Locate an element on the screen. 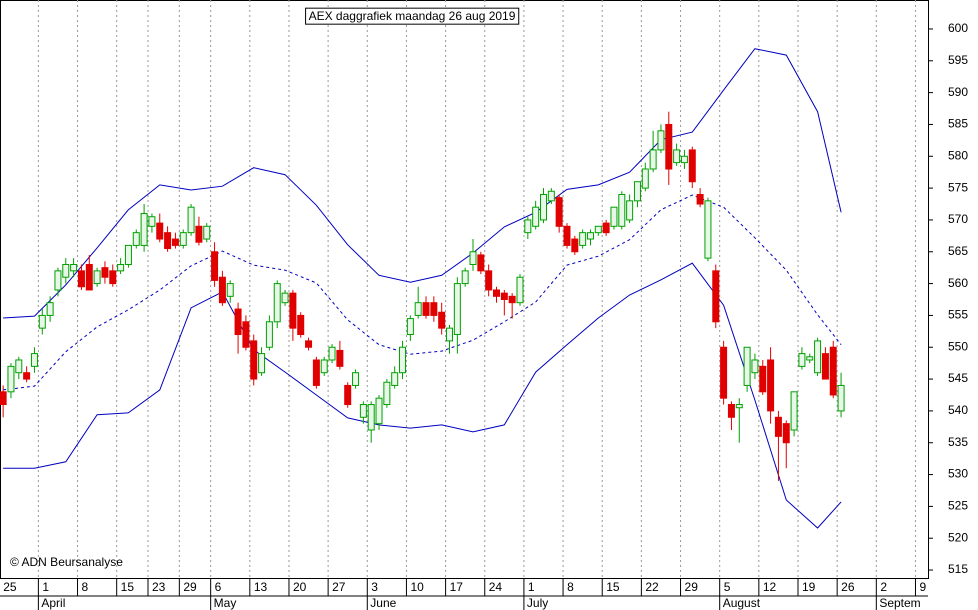 The height and width of the screenshot is (610, 978). x-tick-label: 22 is located at coordinates (652, 587).